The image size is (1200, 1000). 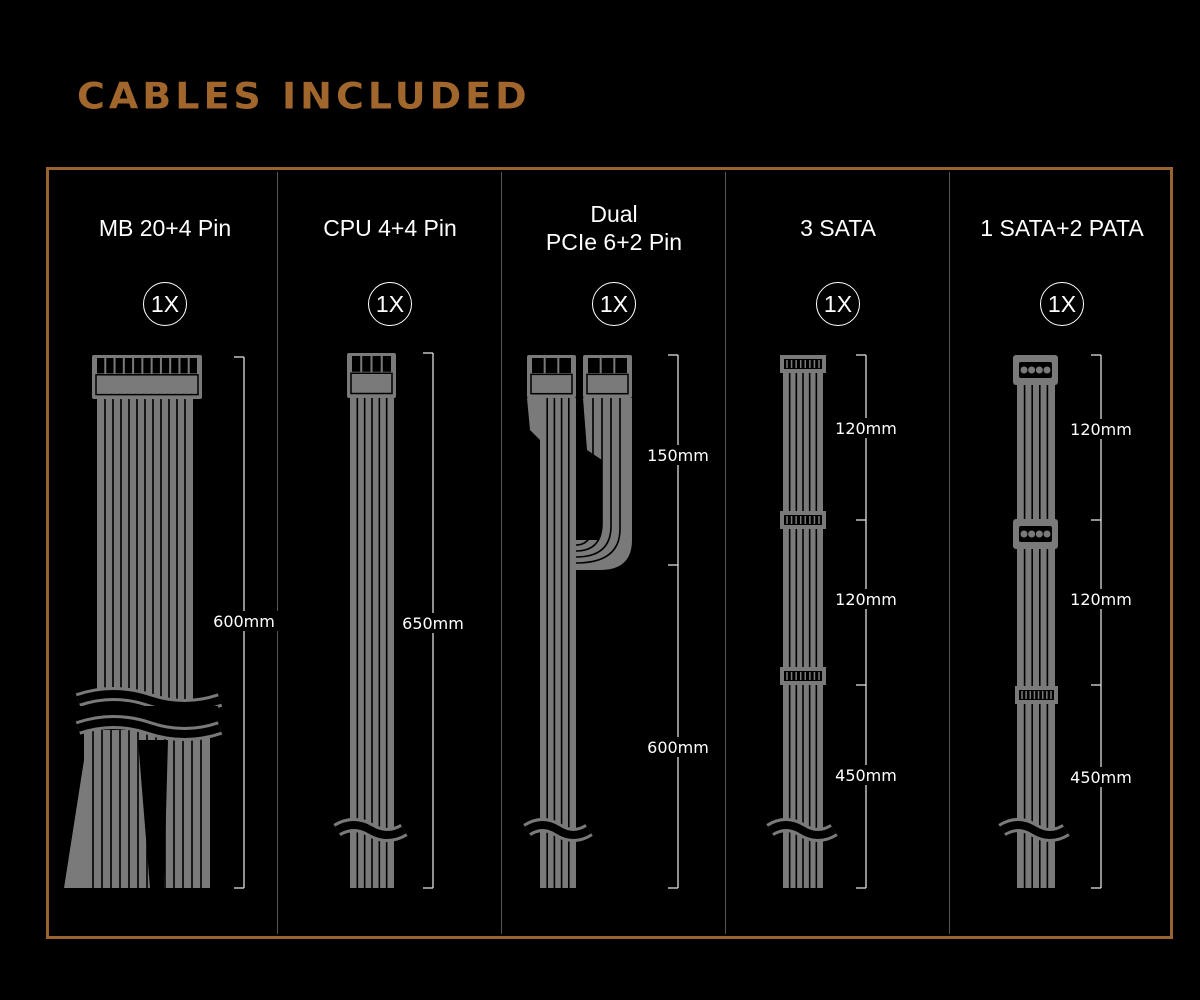 What do you see at coordinates (1062, 228) in the screenshot?
I see `cable-title: 1 SATA+2 PATA` at bounding box center [1062, 228].